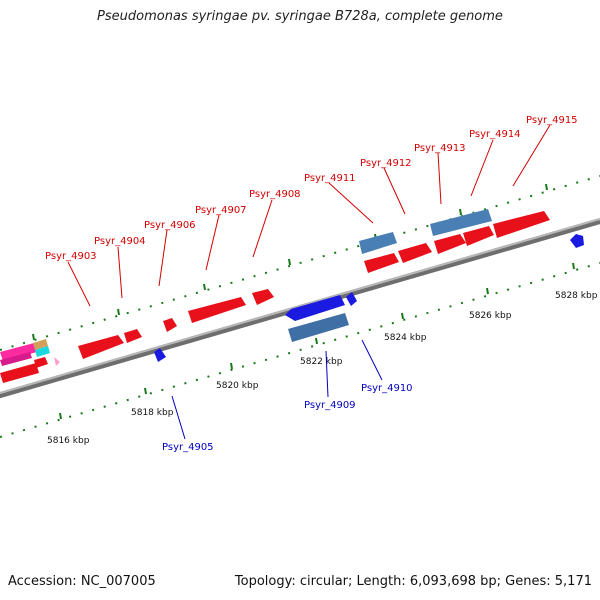 This screenshot has width=600, height=600. What do you see at coordinates (405, 338) in the screenshot?
I see `ruler-tick-label: 5824 kbp` at bounding box center [405, 338].